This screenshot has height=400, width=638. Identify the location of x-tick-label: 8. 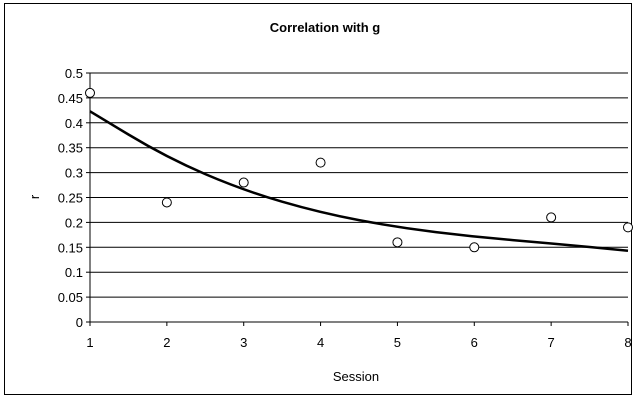
(627, 342).